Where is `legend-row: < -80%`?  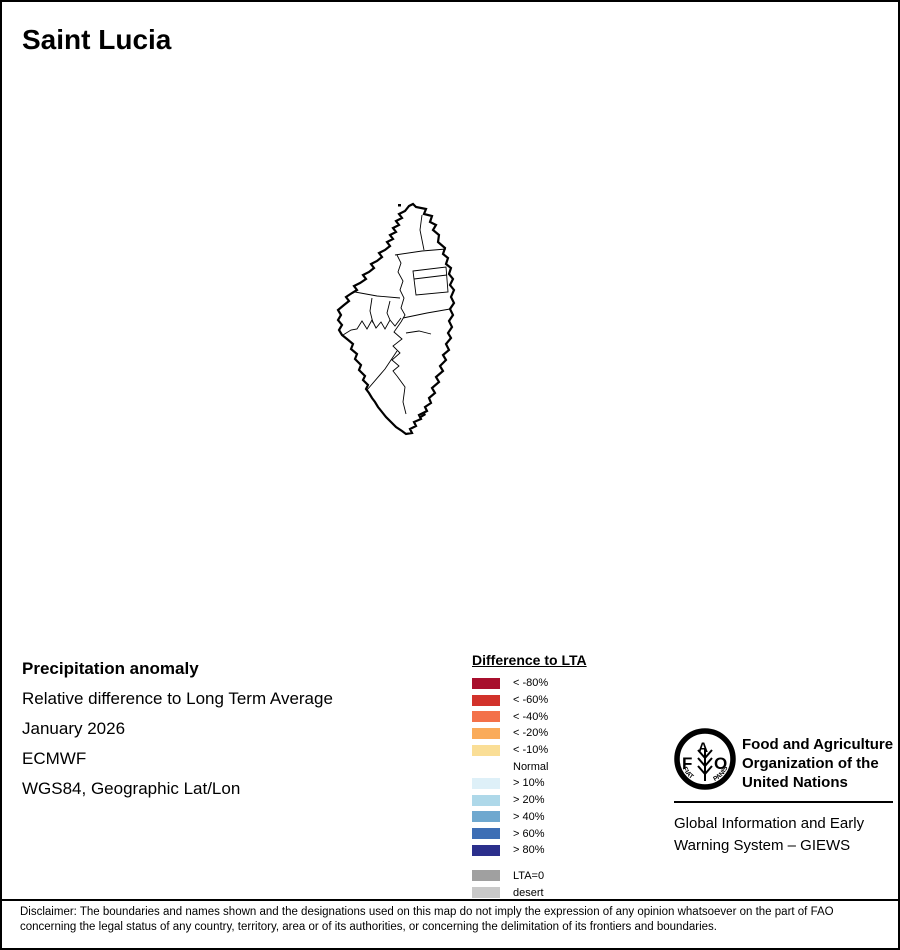
legend-row: < -80% is located at coordinates (529, 683).